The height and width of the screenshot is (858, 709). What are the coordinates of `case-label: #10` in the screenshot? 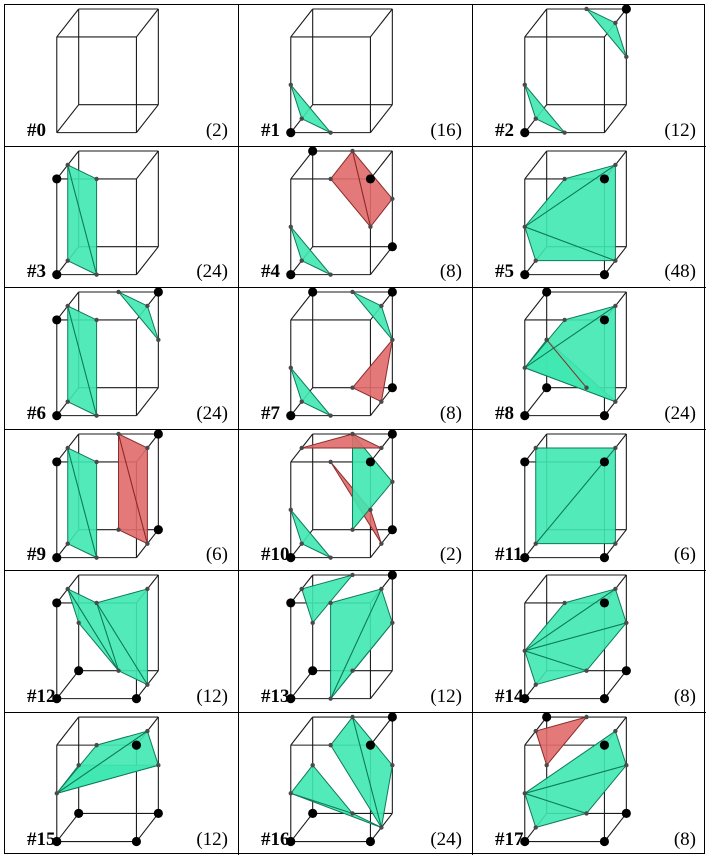 It's located at (275, 555).